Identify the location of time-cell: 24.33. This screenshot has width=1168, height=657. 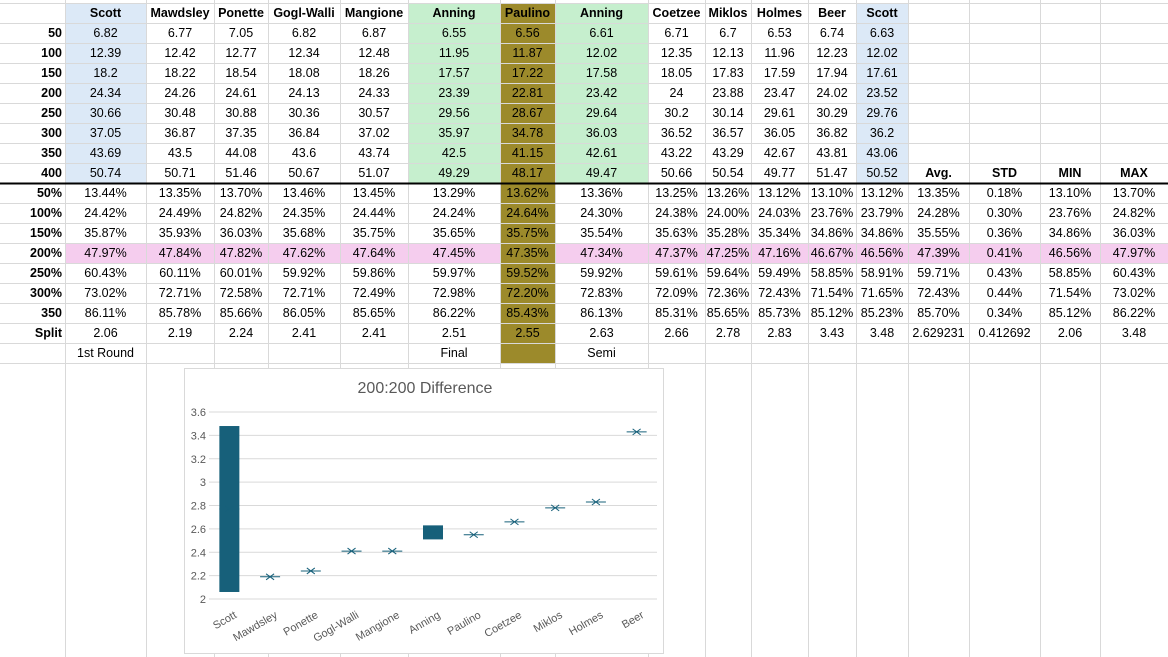
(374, 93).